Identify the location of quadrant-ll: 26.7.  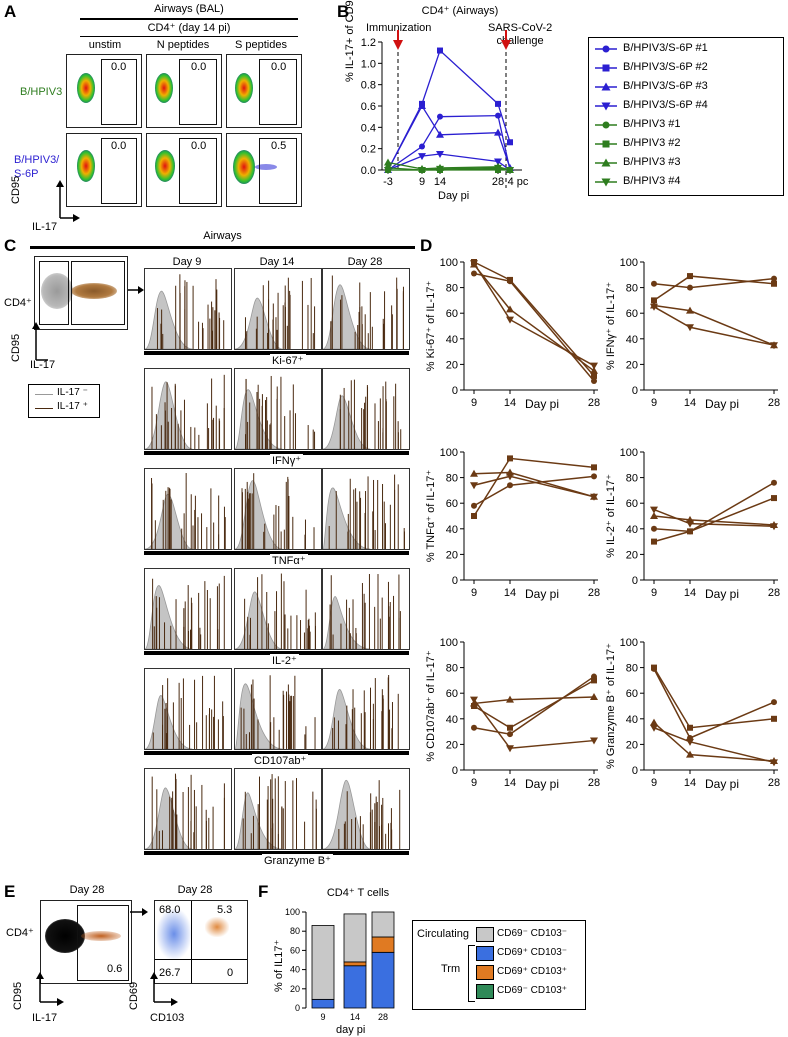
(170, 973).